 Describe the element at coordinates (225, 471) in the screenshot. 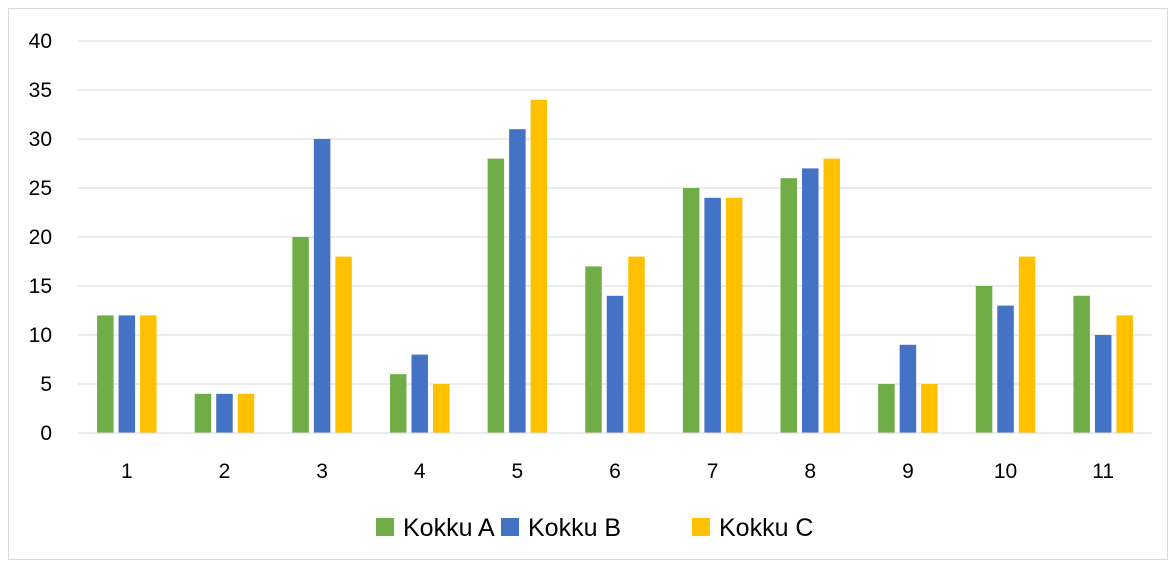

I see `x-tick-label: 2` at that location.